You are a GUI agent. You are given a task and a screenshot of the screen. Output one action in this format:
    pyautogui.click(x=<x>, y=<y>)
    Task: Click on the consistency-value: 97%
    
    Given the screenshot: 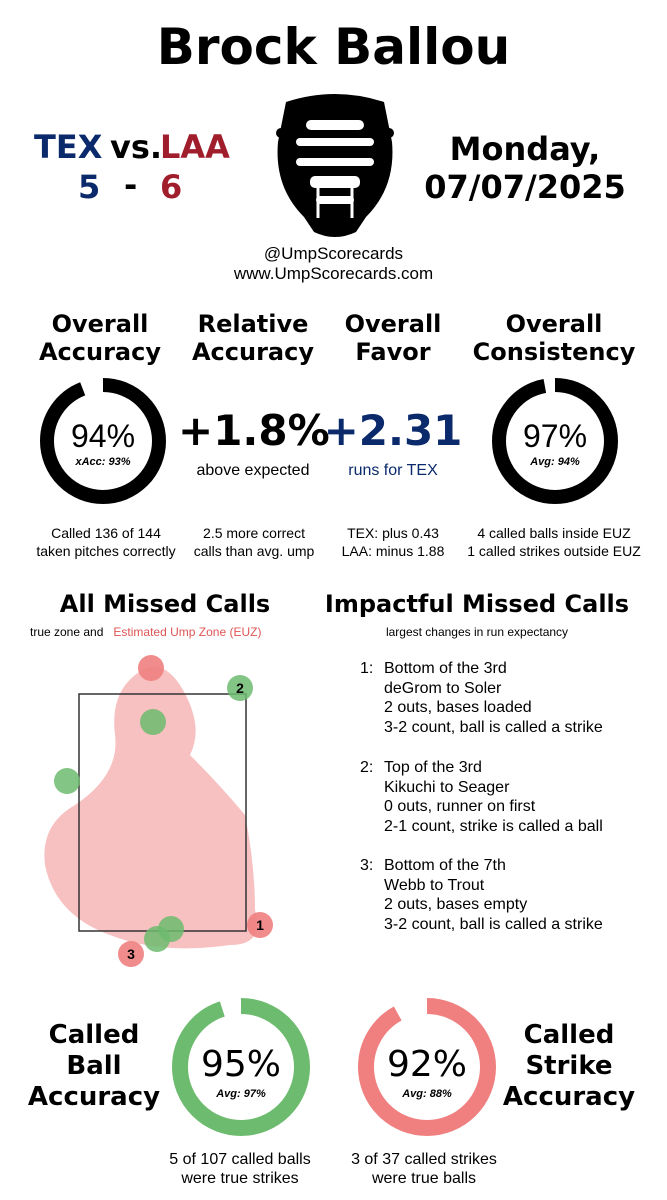 What is the action you would take?
    pyautogui.click(x=555, y=436)
    